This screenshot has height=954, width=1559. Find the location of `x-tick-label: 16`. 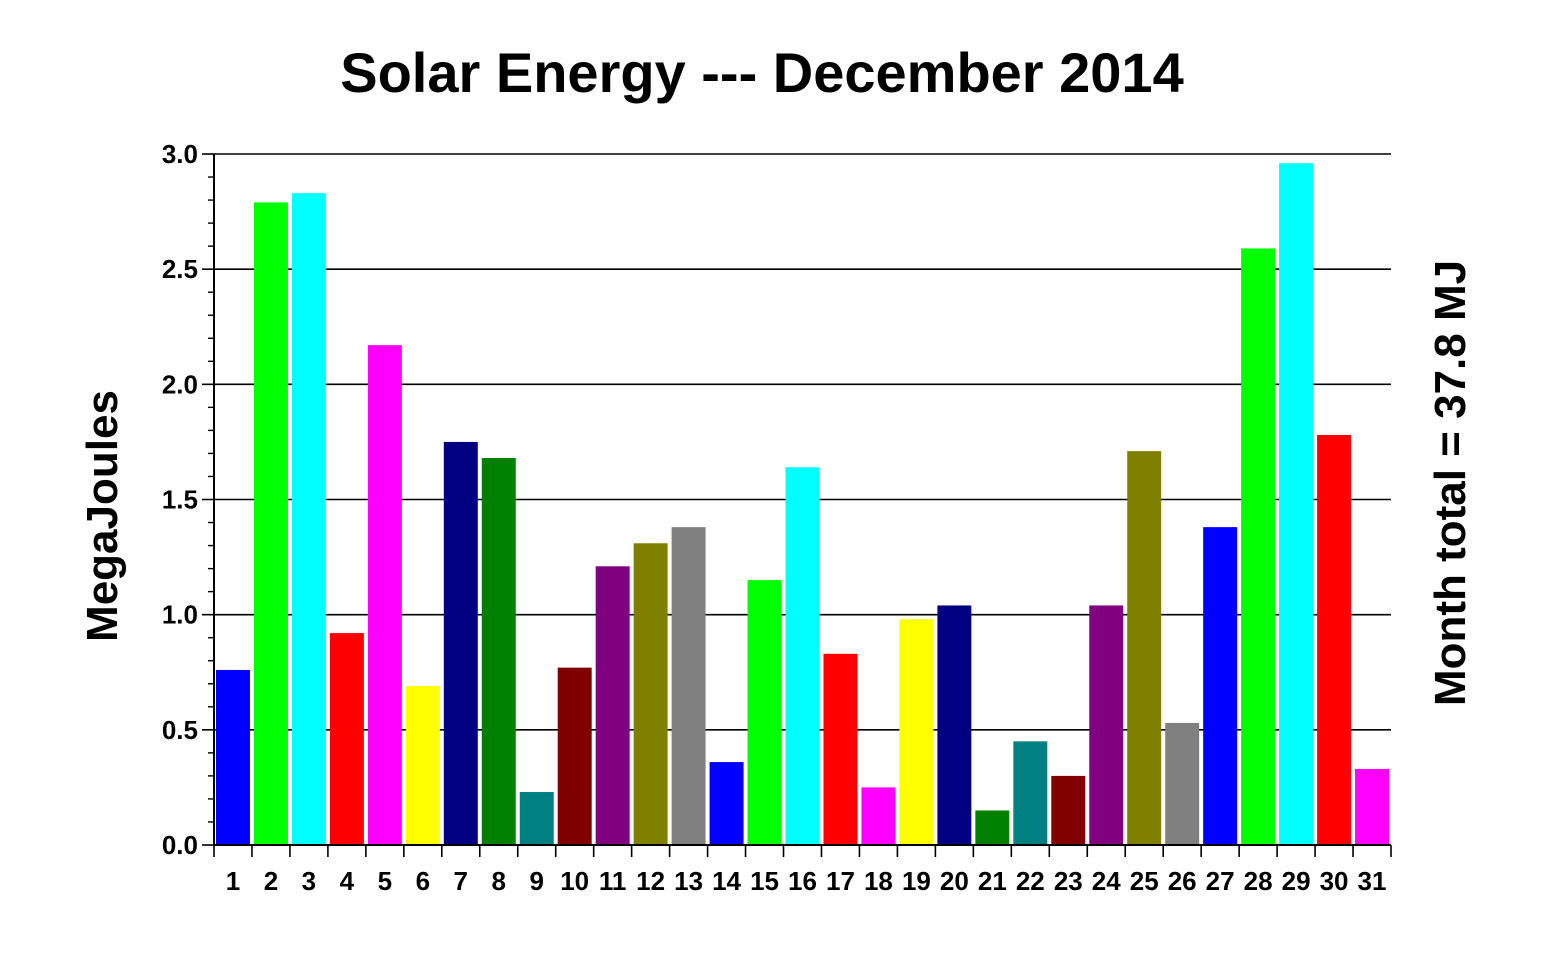

x-tick-label: 16 is located at coordinates (802, 881).